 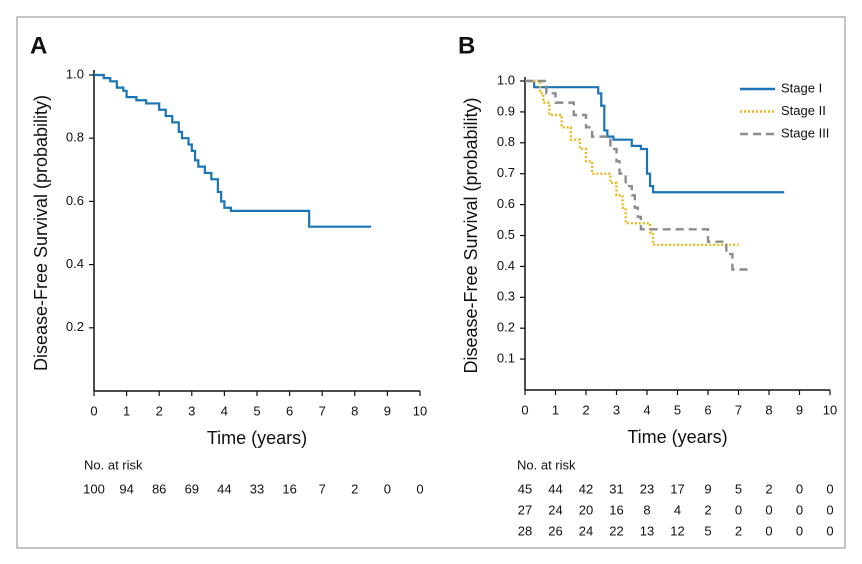 What do you see at coordinates (126, 488) in the screenshot?
I see `risk-count: 94` at bounding box center [126, 488].